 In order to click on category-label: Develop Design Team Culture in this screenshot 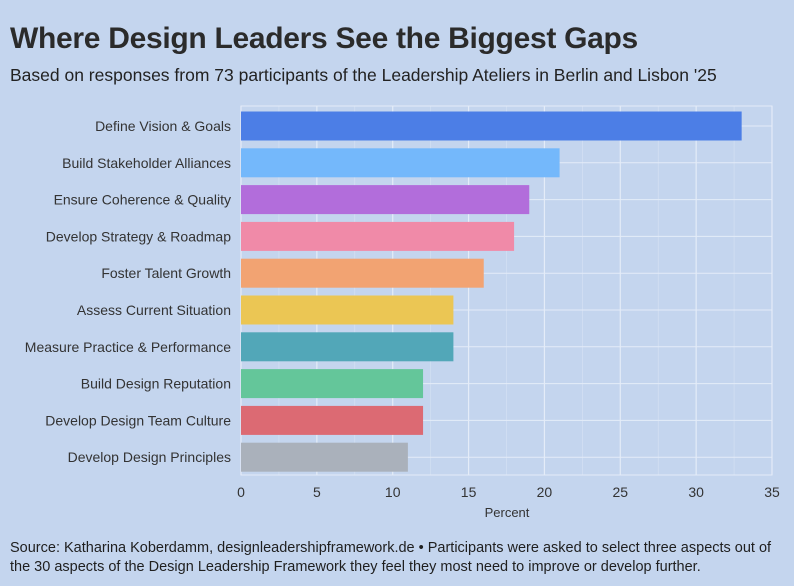, I will do `click(138, 420)`.